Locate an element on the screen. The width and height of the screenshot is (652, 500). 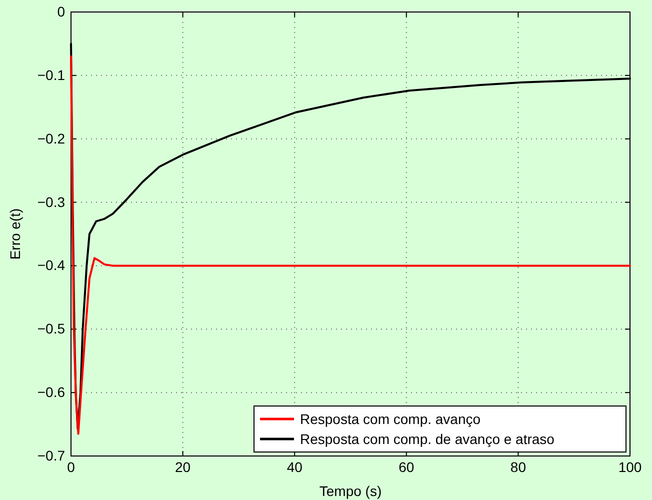
x-tick-label: 40 is located at coordinates (294, 466).